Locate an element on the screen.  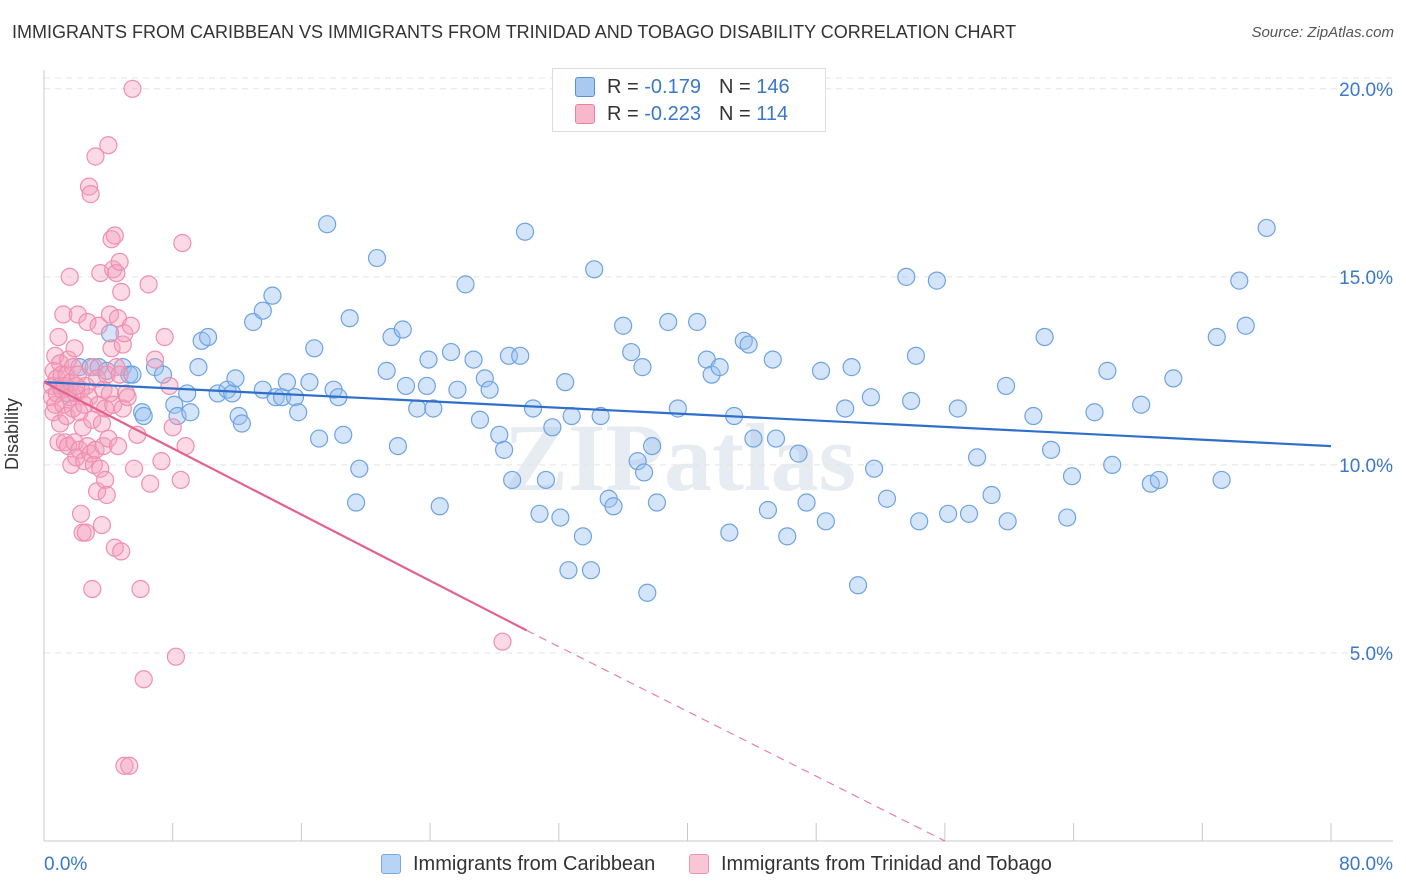
y-tick-label: 15.0% is located at coordinates (1366, 278).